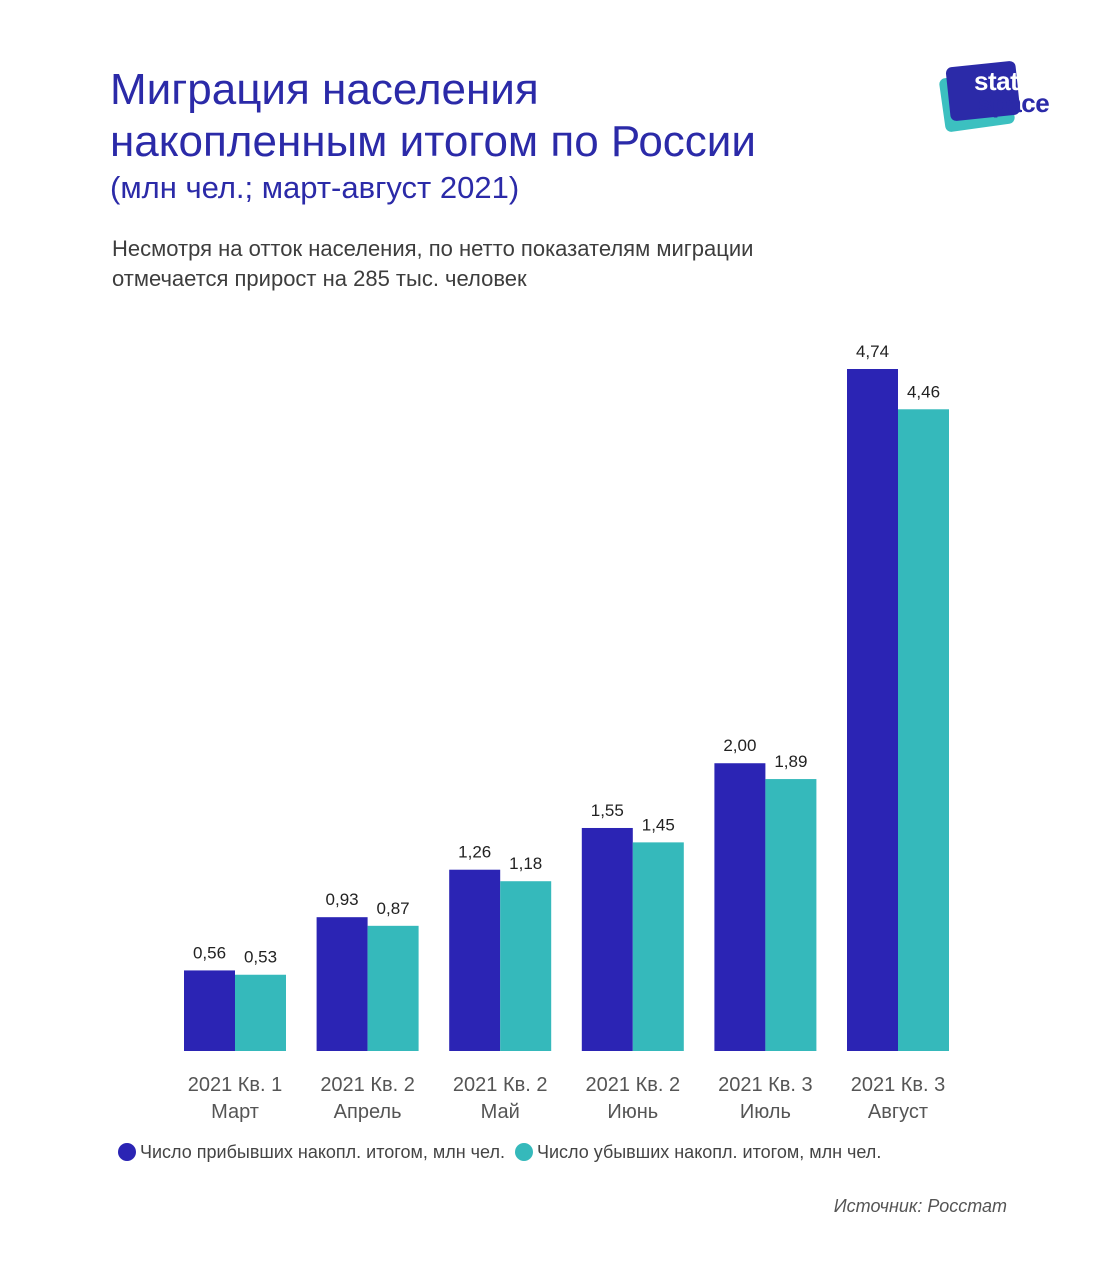  Describe the element at coordinates (500, 1112) in the screenshot. I see `x-tick-label-2-line-2: Май` at that location.